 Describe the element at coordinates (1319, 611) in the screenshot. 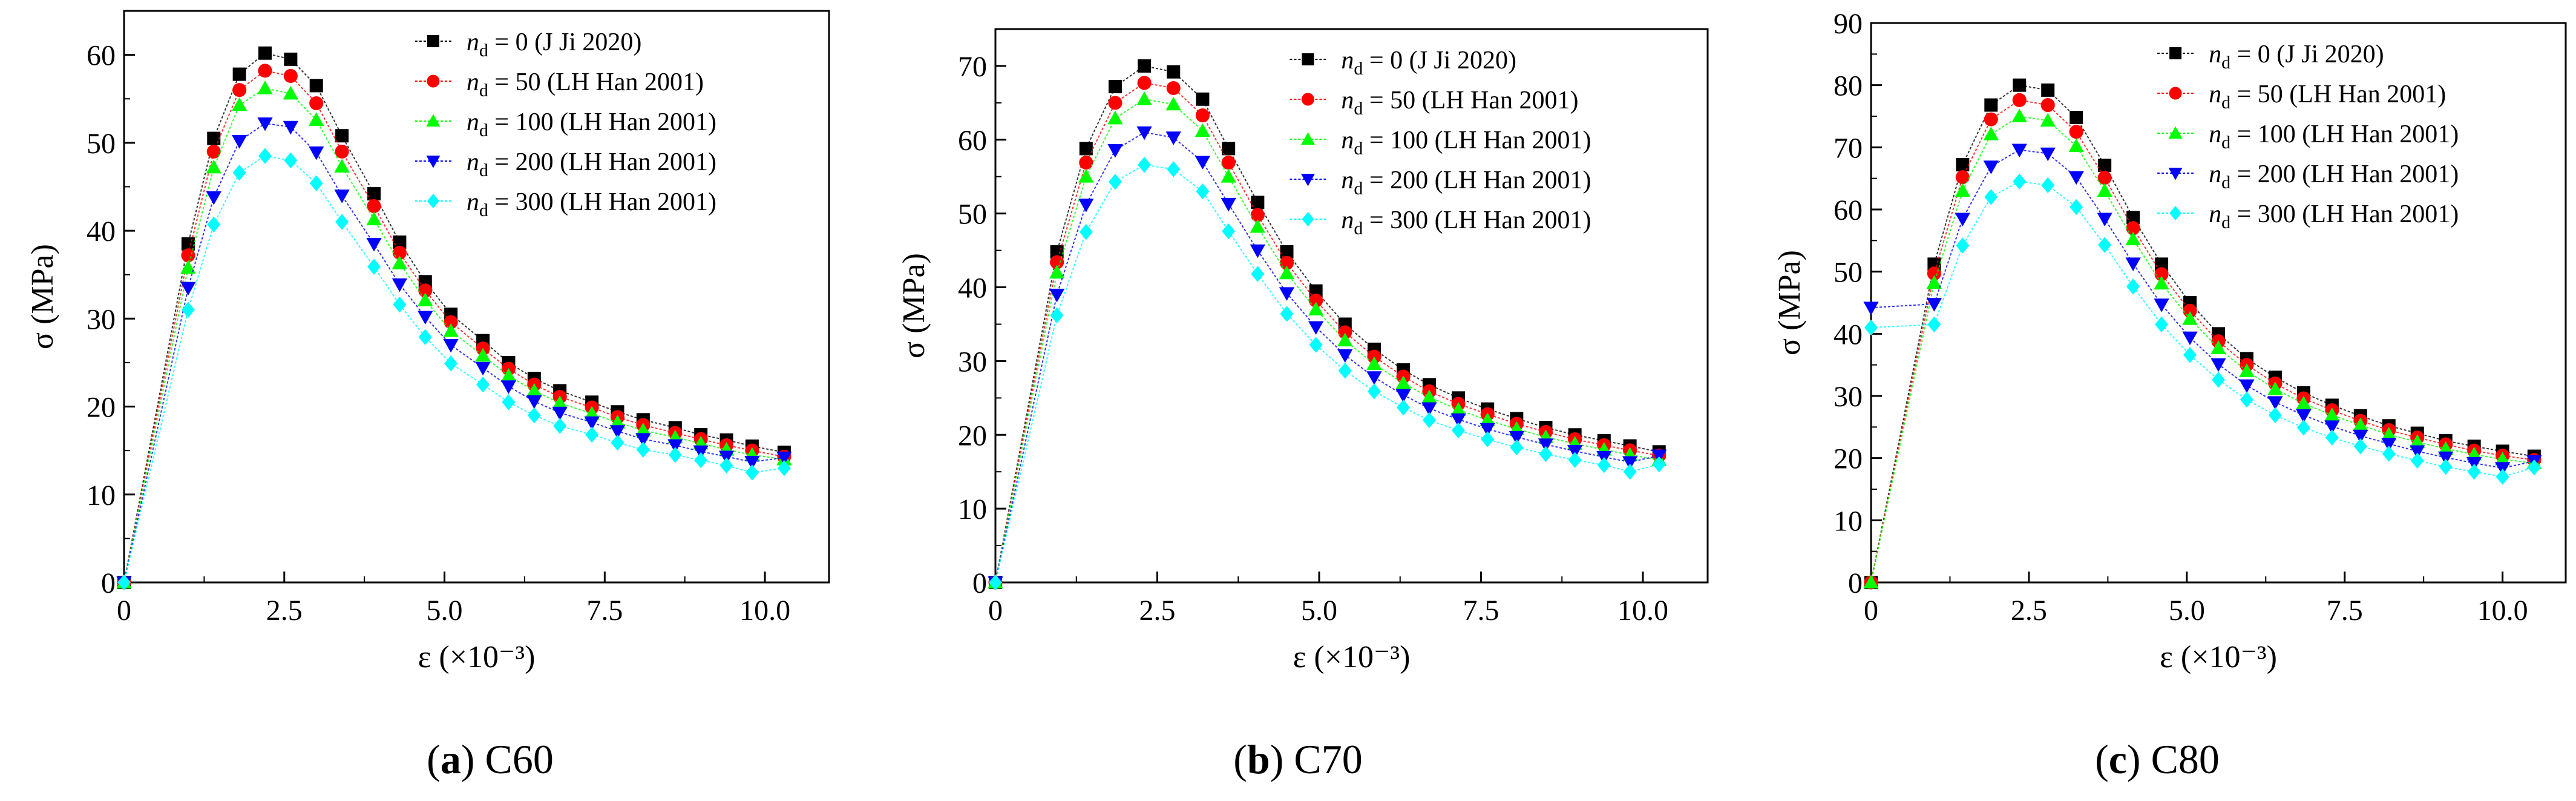

I see `x-tick-label-b: 5.0` at that location.